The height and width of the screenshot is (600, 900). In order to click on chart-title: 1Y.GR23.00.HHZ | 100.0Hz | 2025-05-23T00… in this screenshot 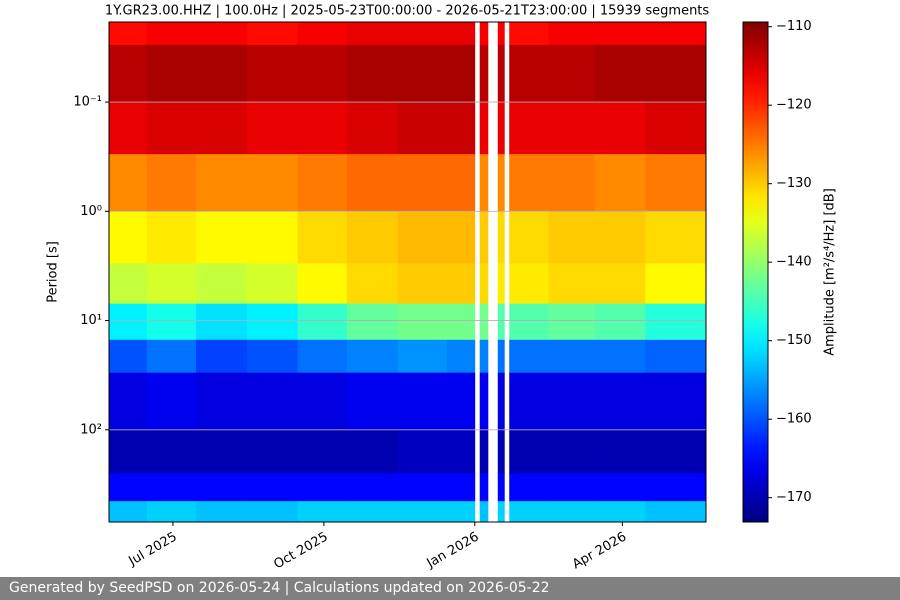, I will do `click(407, 11)`.